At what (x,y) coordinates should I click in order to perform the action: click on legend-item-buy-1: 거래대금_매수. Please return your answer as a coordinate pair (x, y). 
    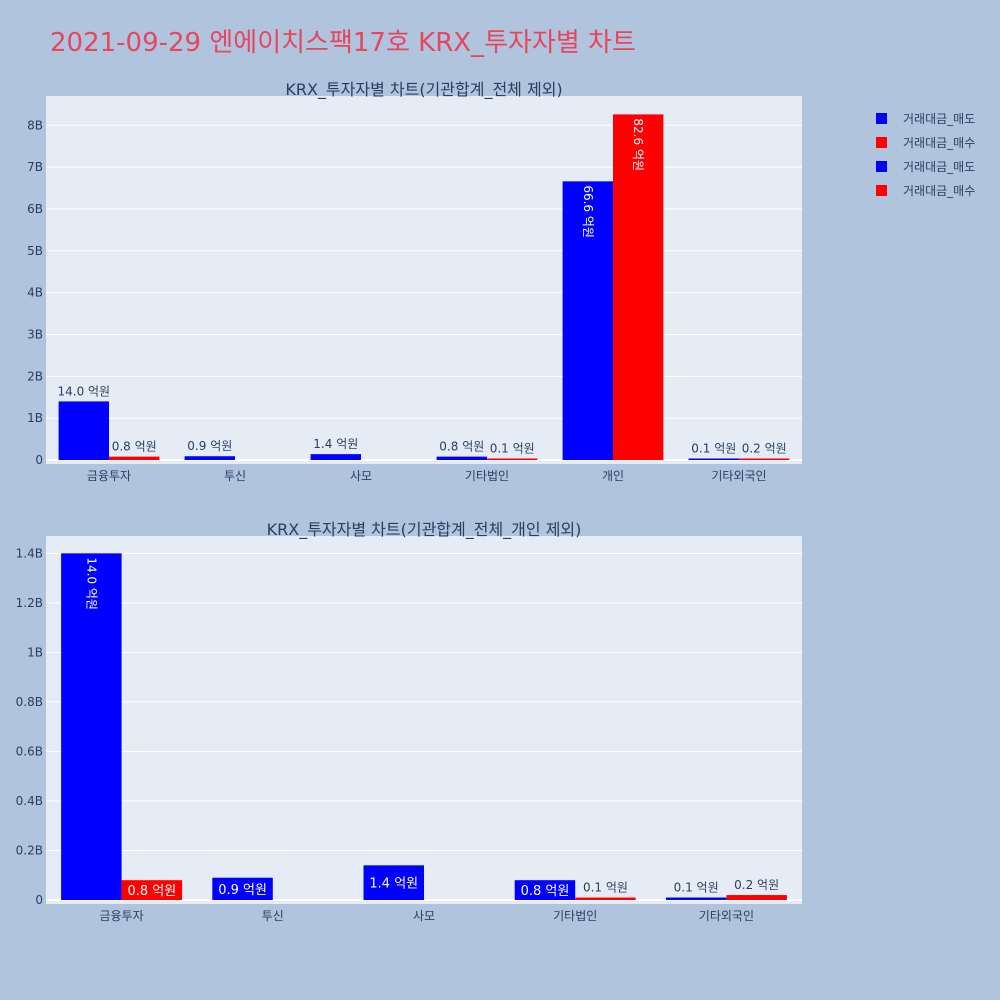
    Looking at the image, I should click on (925, 142).